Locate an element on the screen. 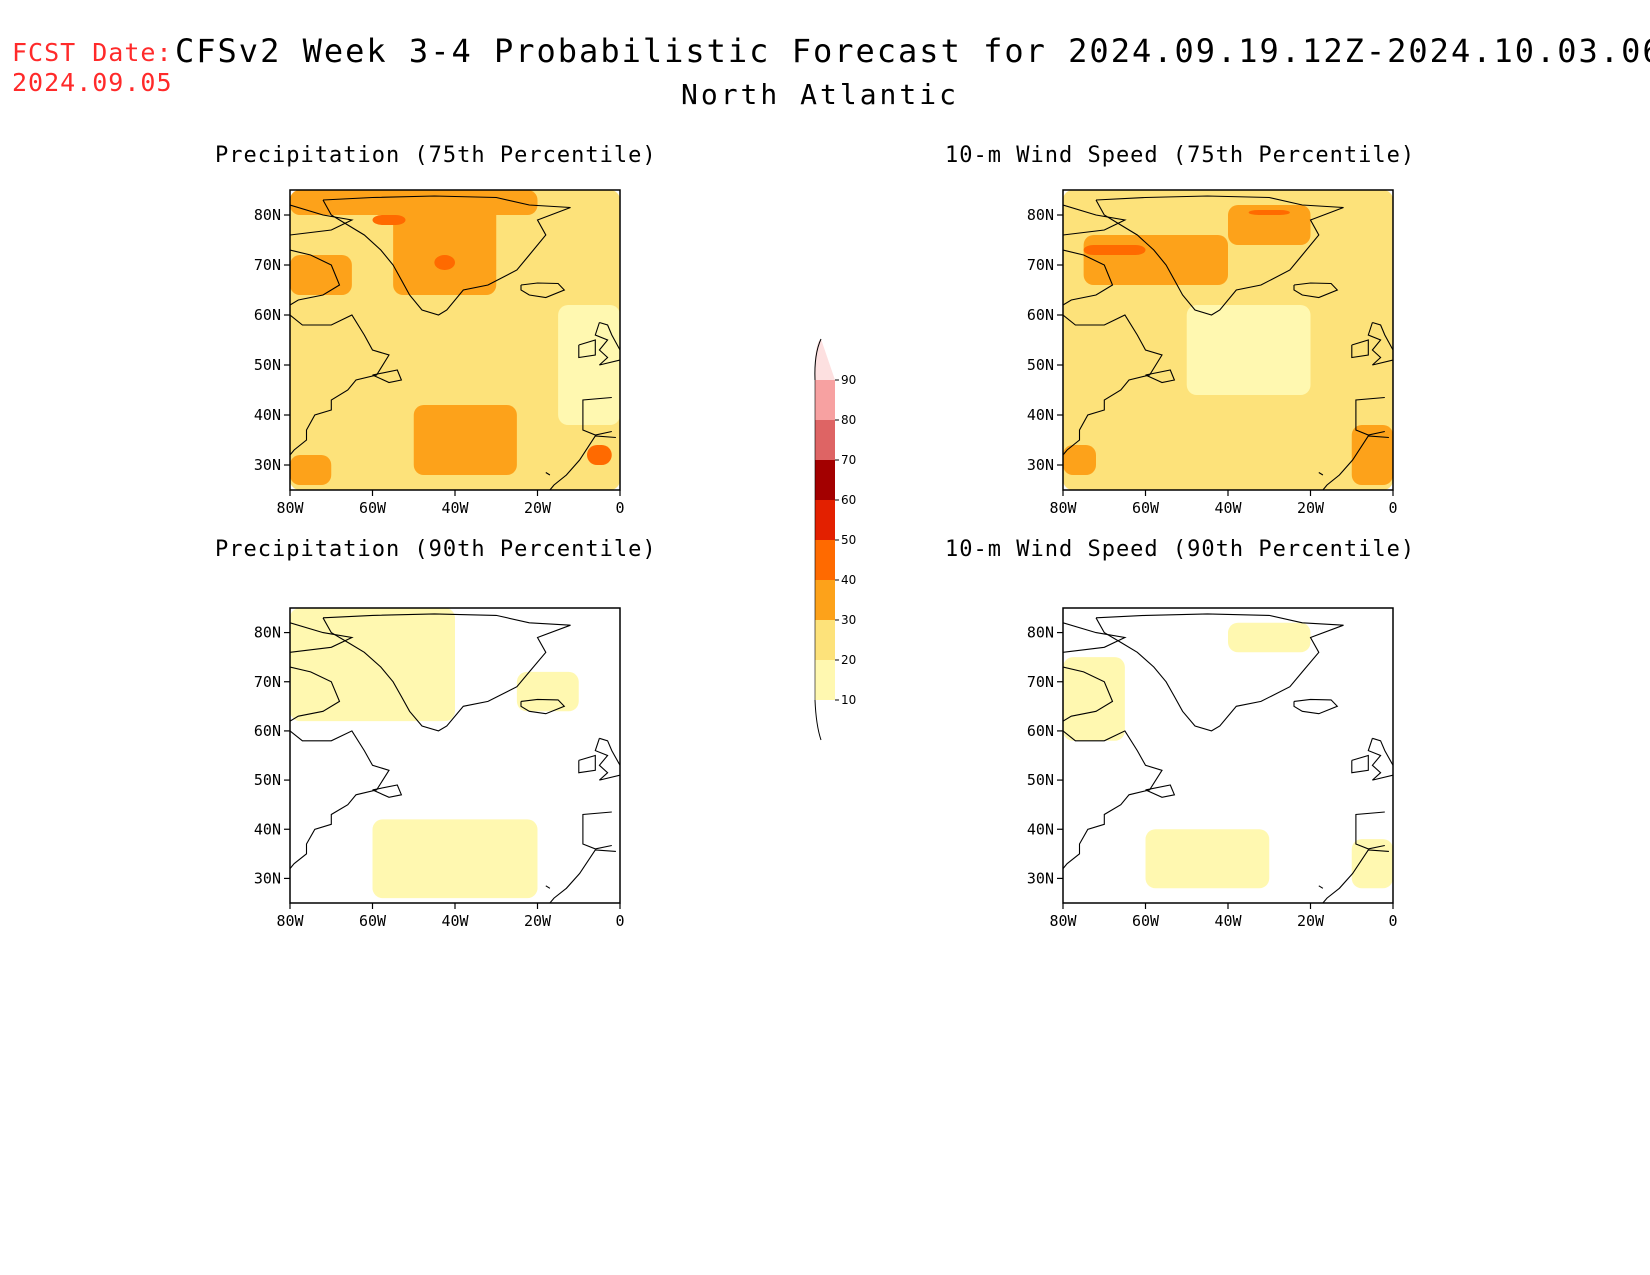  map-panel-3: 80N 70N 60N 50N 40N 30N 80W 60W 40W 20W 0 is located at coordinates (439, 768).